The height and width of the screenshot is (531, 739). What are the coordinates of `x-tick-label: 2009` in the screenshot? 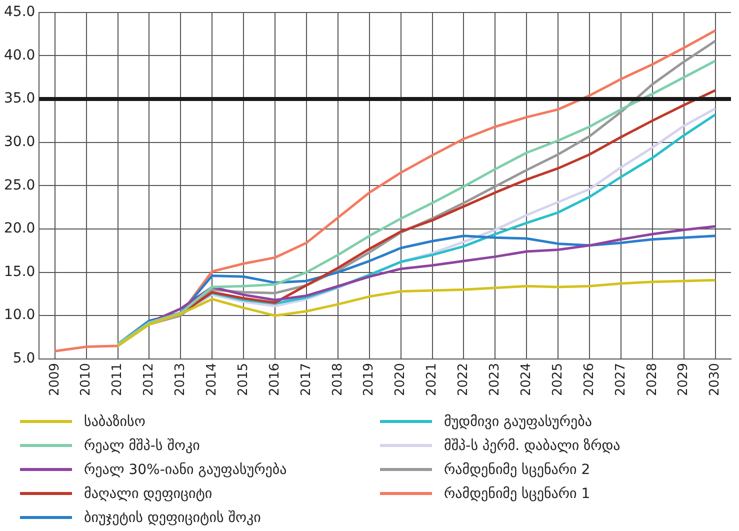 It's located at (54, 379).